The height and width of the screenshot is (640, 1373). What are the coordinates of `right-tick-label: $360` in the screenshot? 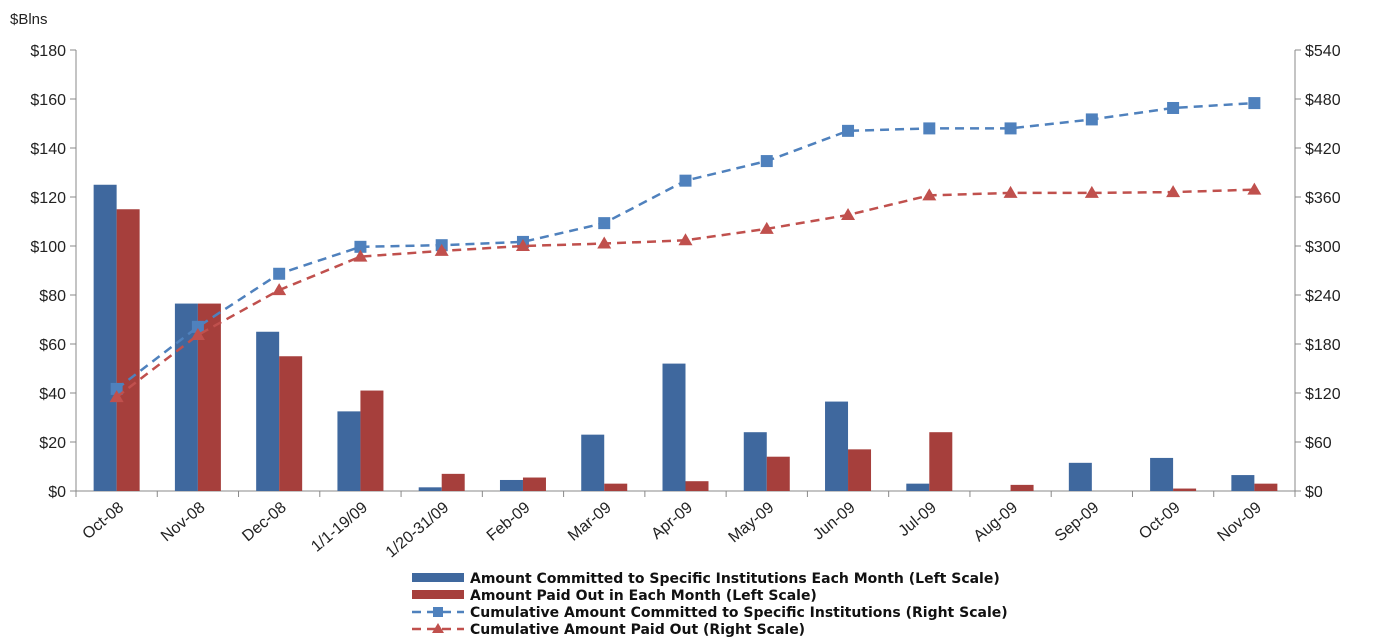 It's located at (1323, 198).